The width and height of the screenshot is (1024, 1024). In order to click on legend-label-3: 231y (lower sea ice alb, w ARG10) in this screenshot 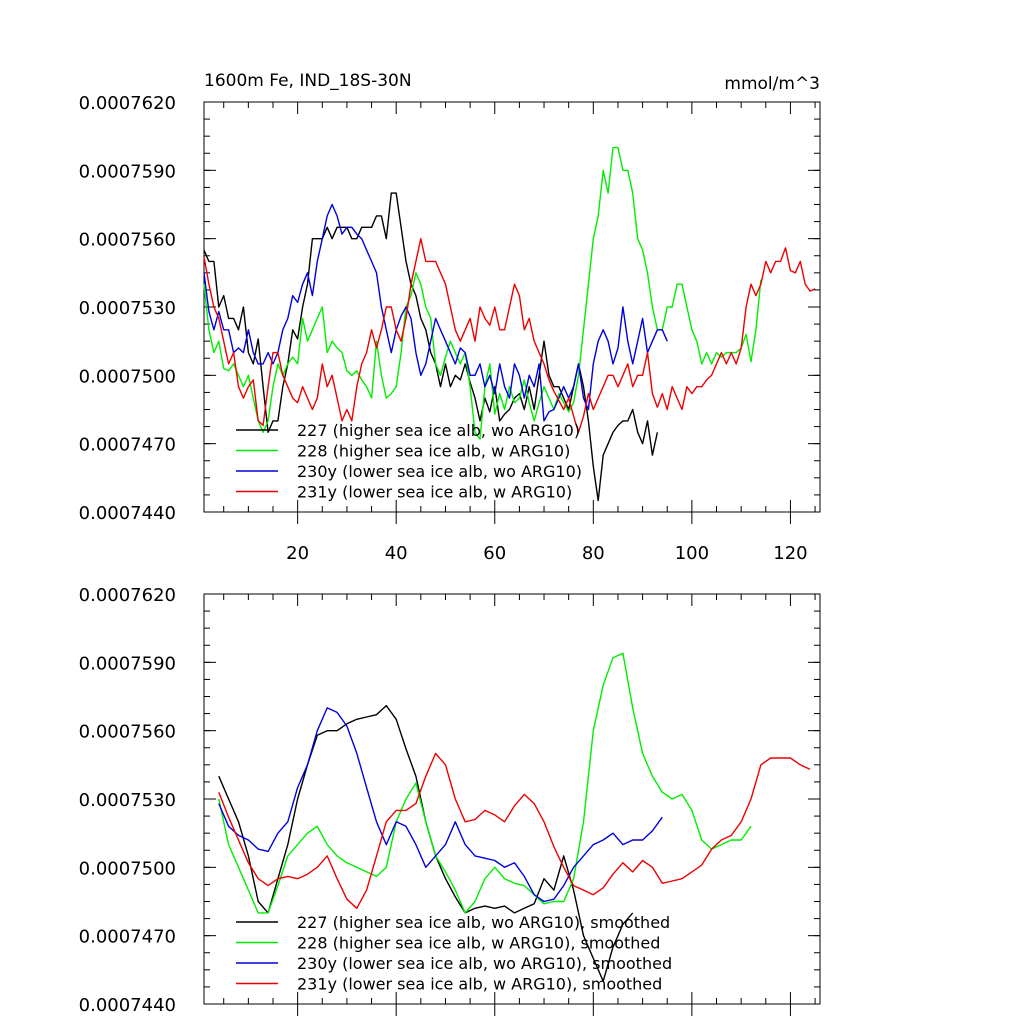, I will do `click(434, 492)`.